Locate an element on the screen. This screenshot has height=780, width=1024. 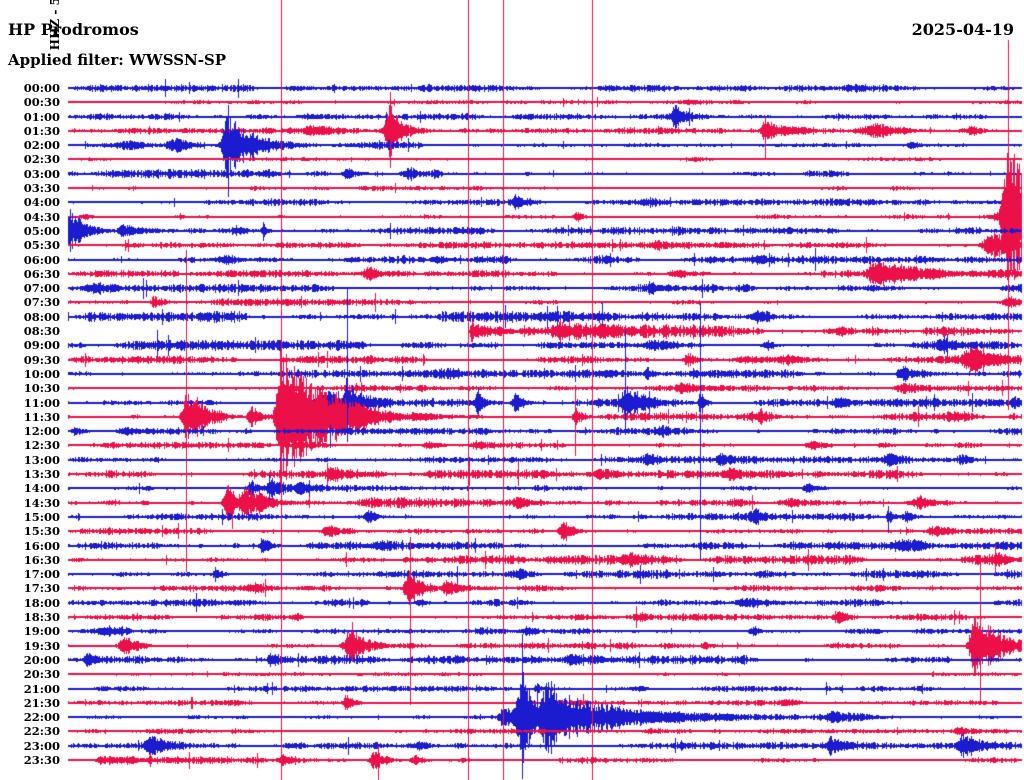
time-label: 20:00 is located at coordinates (41, 659).